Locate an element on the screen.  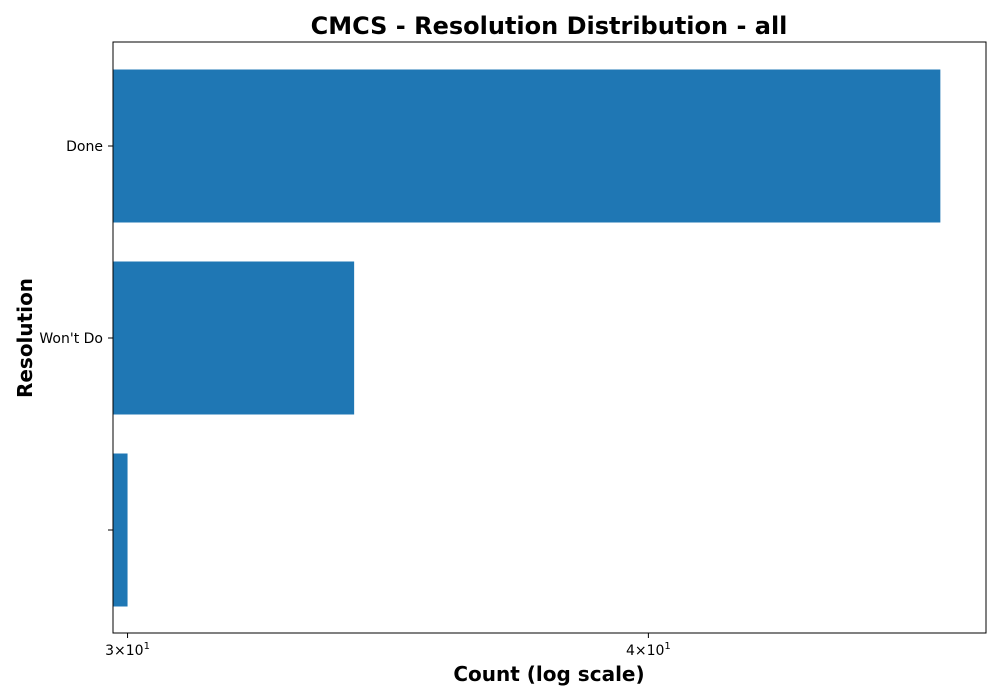
x-ticks-group: 3×101 4×101 is located at coordinates (388, 646).